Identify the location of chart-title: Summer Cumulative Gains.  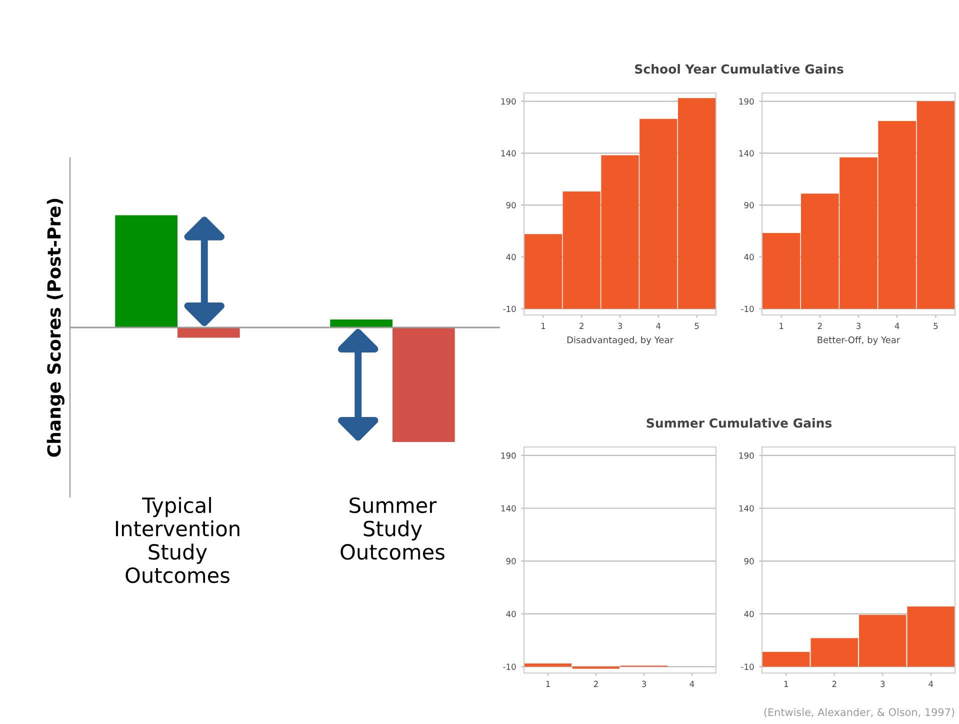
(739, 423).